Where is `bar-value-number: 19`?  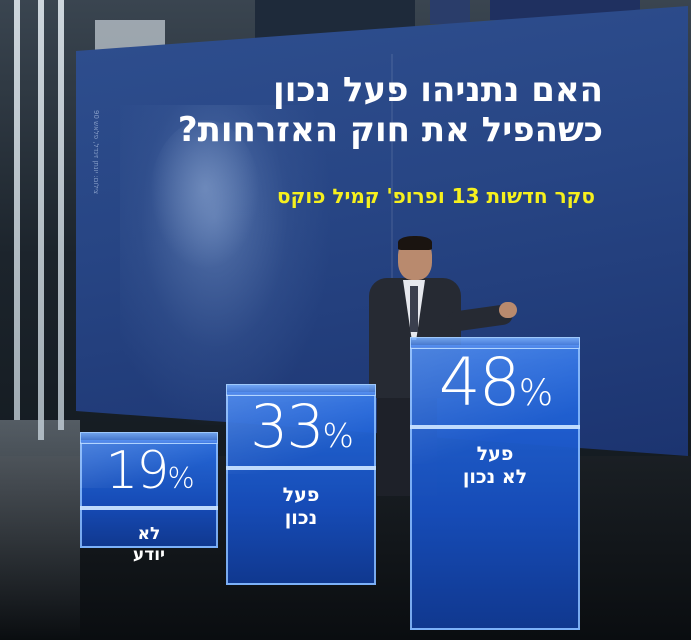 bar-value-number: 19 is located at coordinates (137, 471).